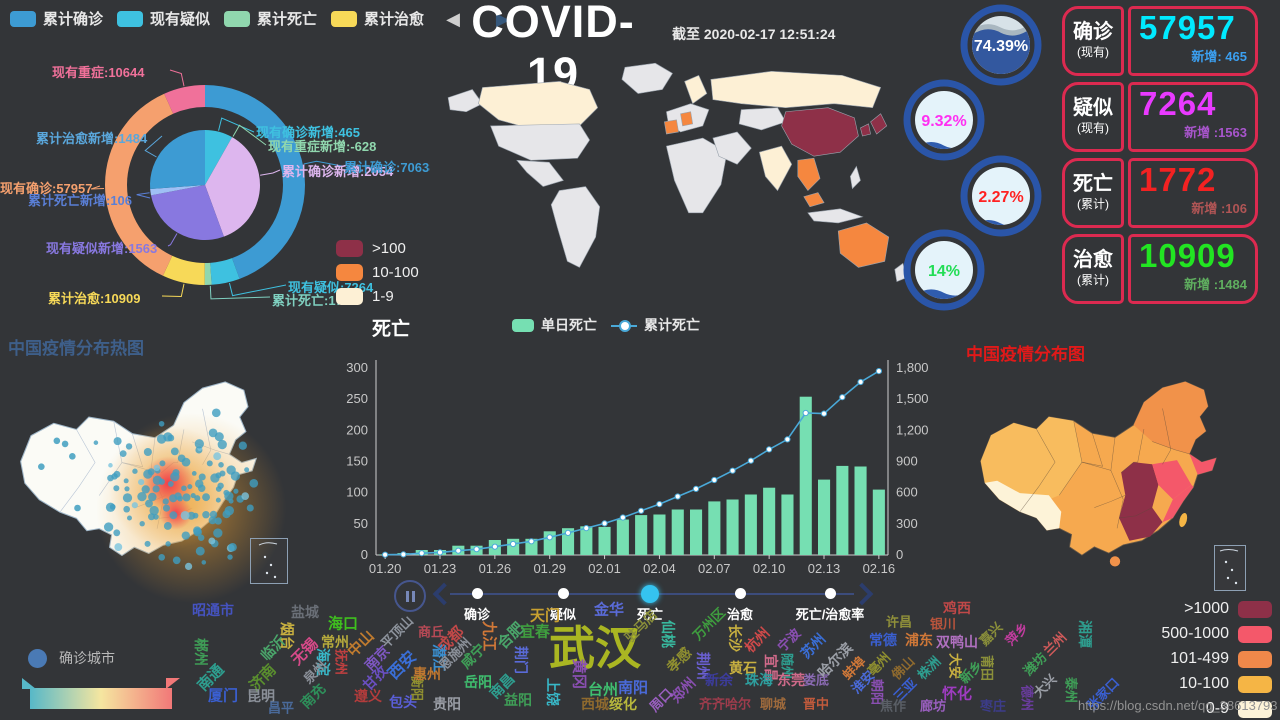 This screenshot has width=1280, height=720. Describe the element at coordinates (1045, 686) in the screenshot. I see `wordcloud-city-大兴: 大兴` at that location.